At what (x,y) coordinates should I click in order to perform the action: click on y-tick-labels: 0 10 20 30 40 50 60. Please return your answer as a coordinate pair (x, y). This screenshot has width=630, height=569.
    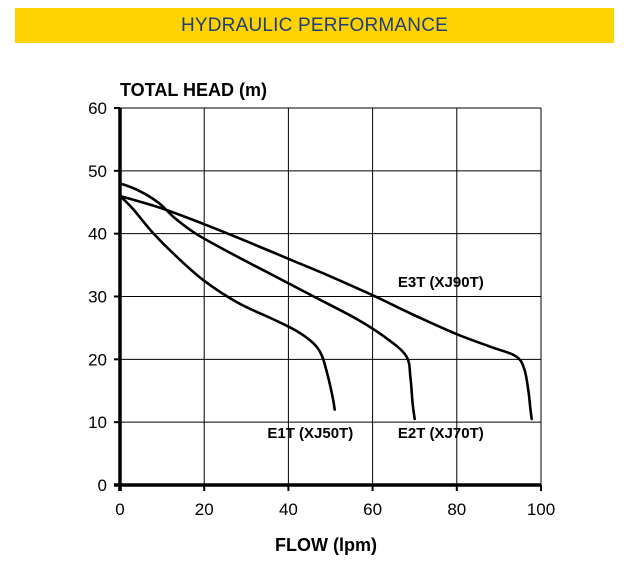
    Looking at the image, I should click on (97, 297).